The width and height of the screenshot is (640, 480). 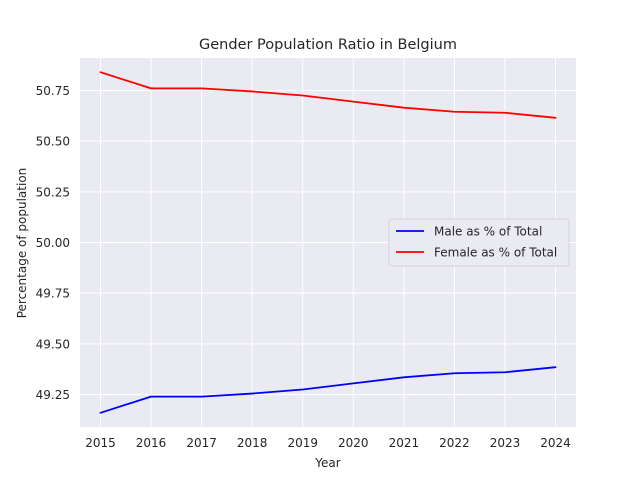 I want to click on x-tick-label: 2019, so click(x=302, y=443).